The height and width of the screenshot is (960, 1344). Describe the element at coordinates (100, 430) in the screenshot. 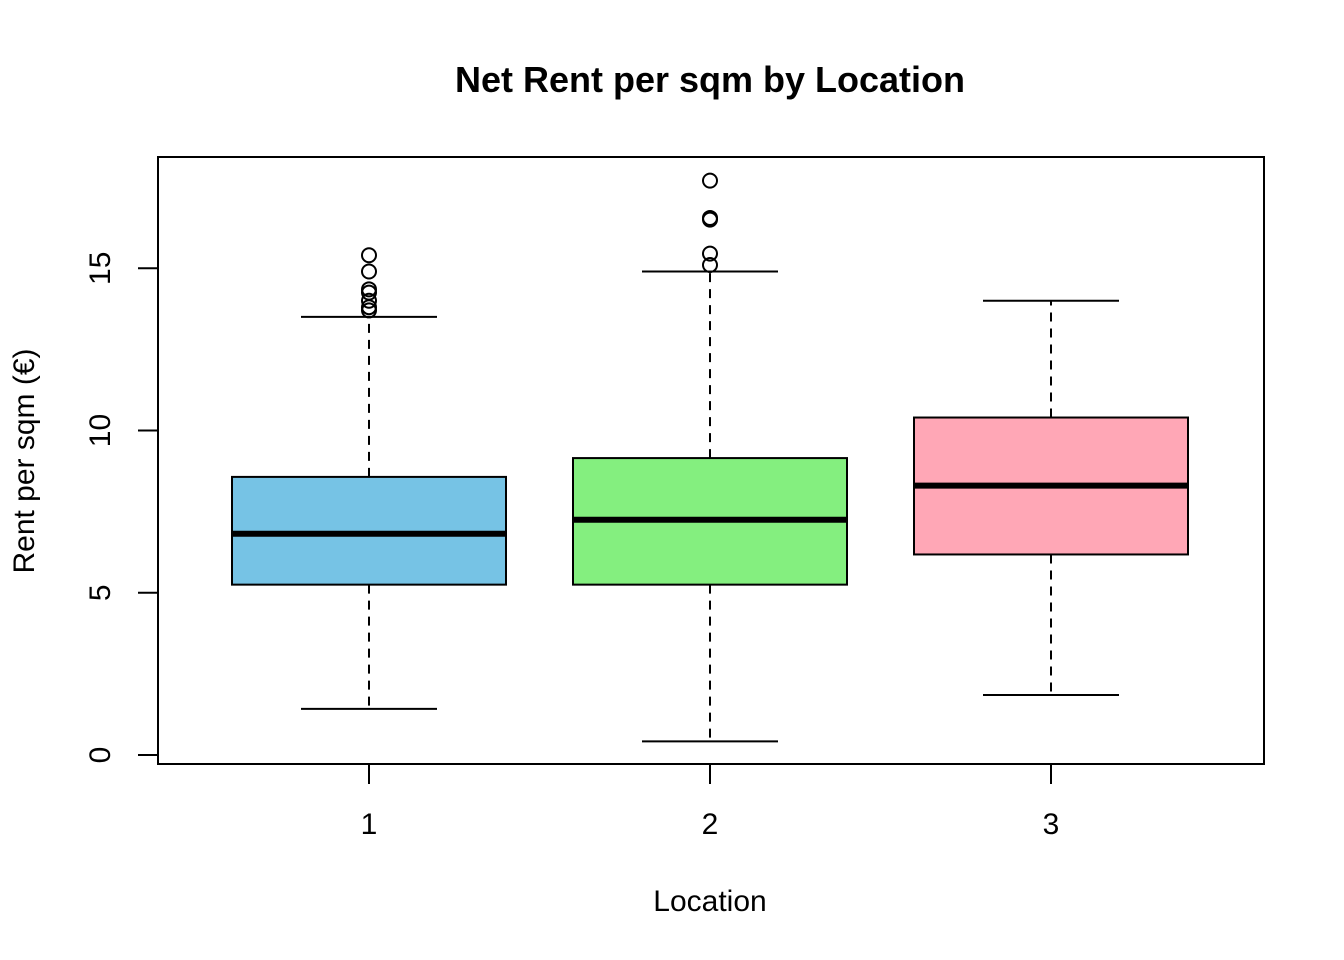

I see `y-tick-label: 10` at that location.